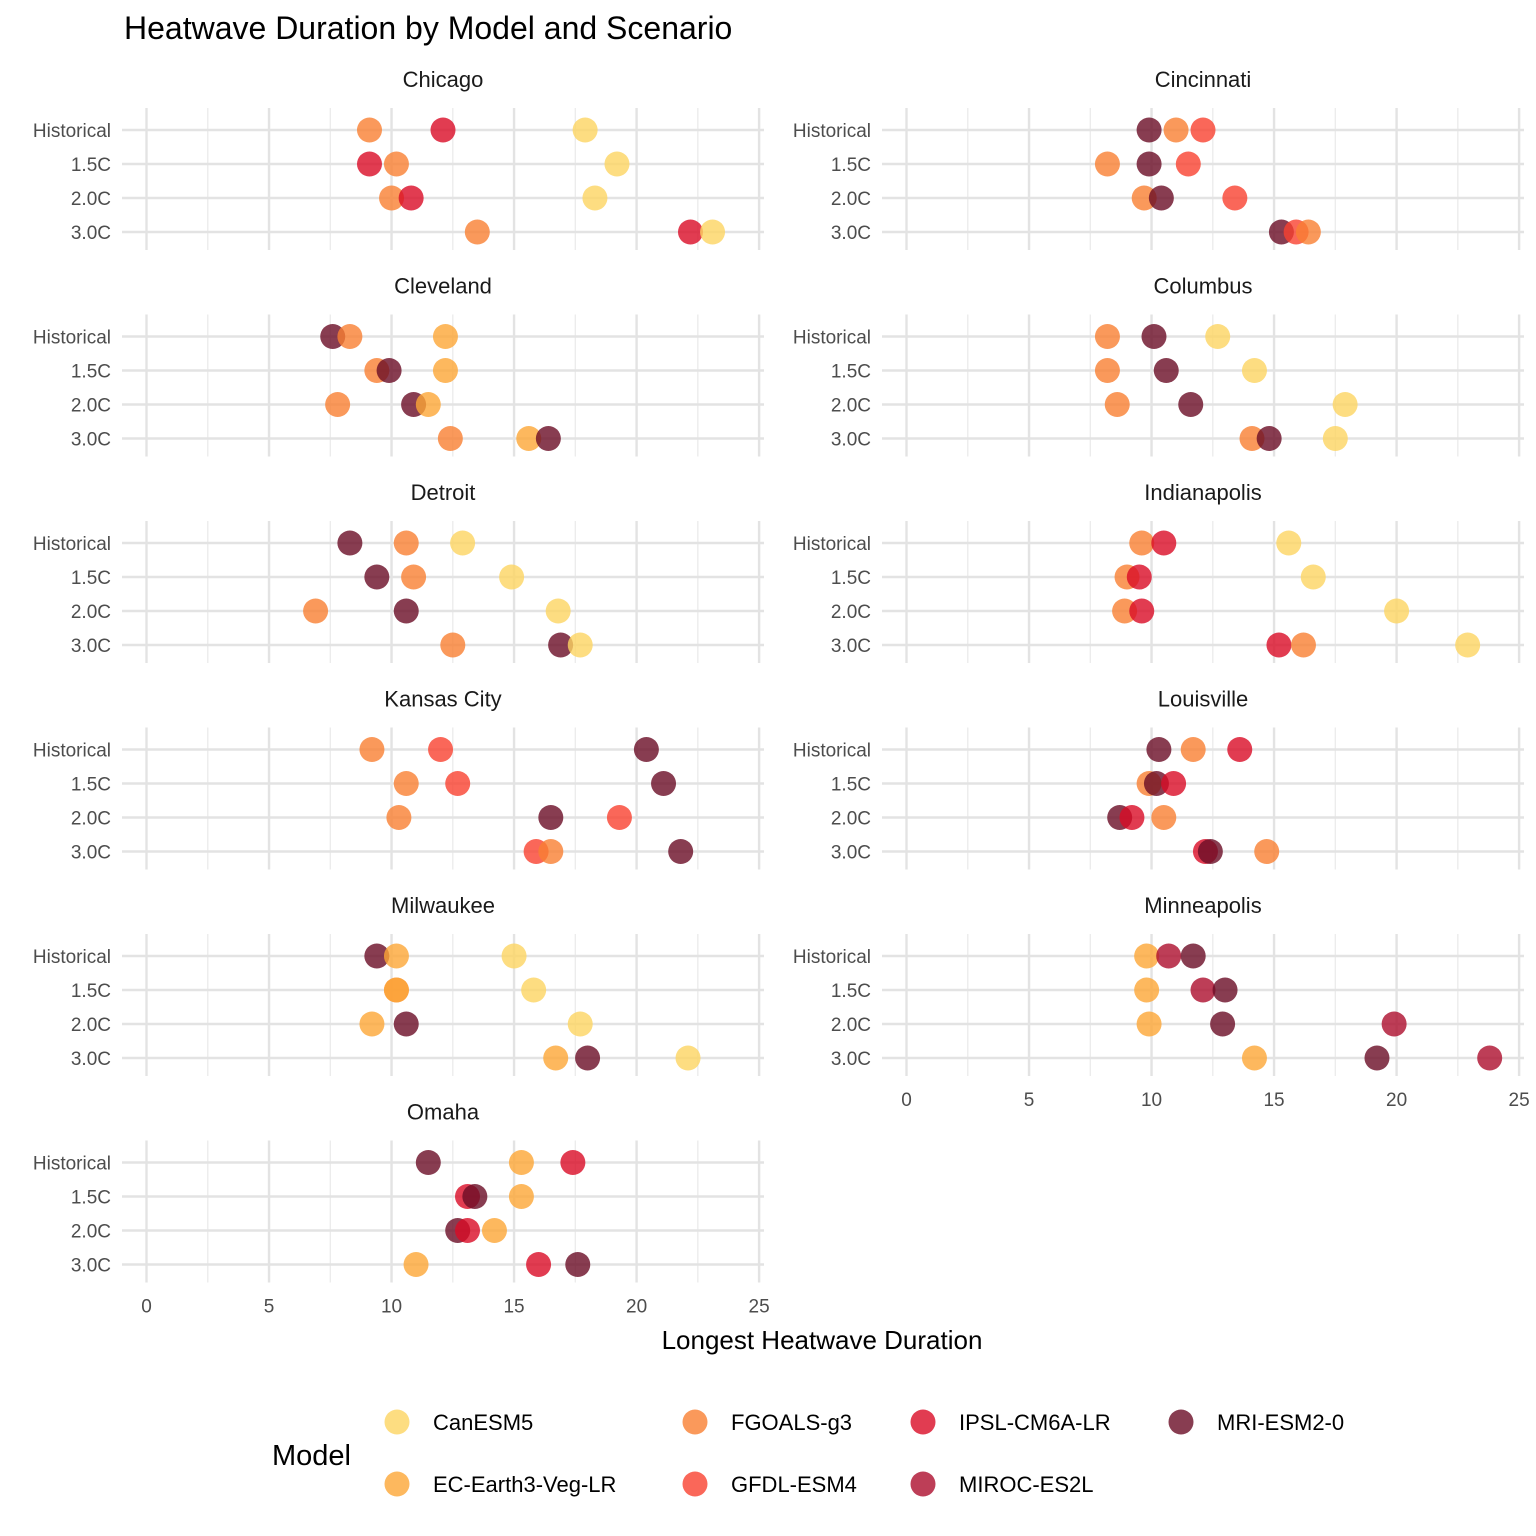  What do you see at coordinates (619, 817) in the screenshot?
I see `point-gfdl-esm4` at bounding box center [619, 817].